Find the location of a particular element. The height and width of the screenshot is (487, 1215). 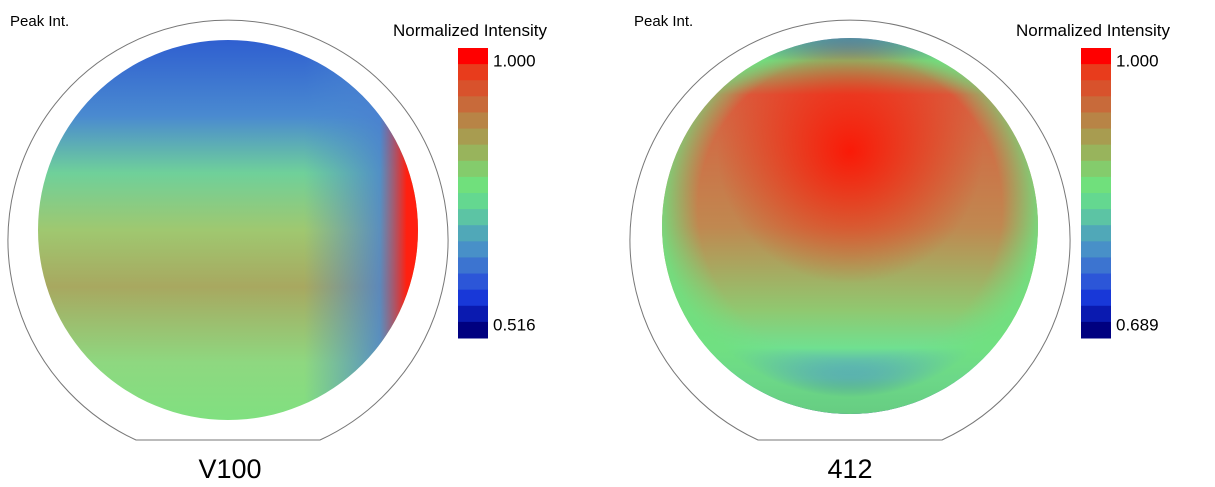

caption: V100 is located at coordinates (229, 469).